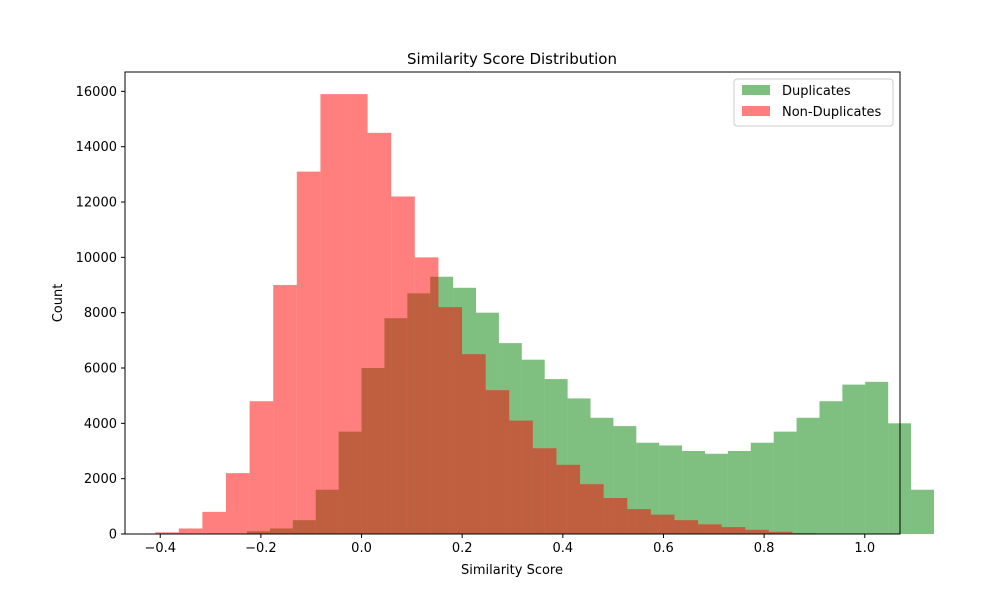 This screenshot has height=600, width=1000. I want to click on y-tick-label: 14000, so click(96, 147).